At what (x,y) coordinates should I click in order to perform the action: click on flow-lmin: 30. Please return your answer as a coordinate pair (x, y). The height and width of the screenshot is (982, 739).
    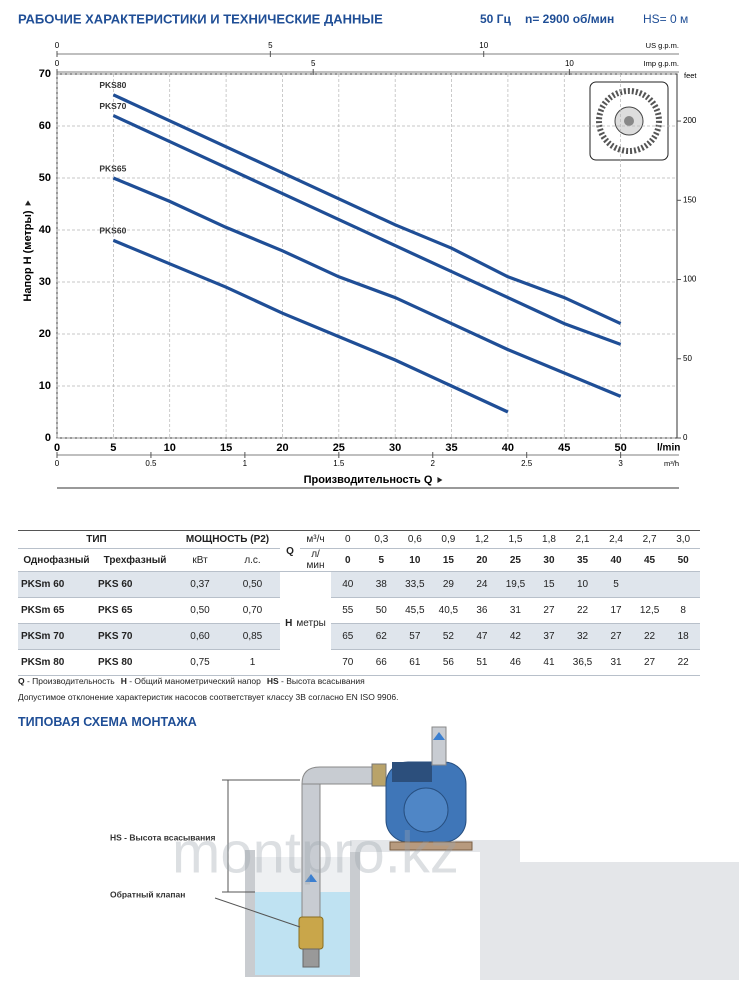
    Looking at the image, I should click on (549, 560).